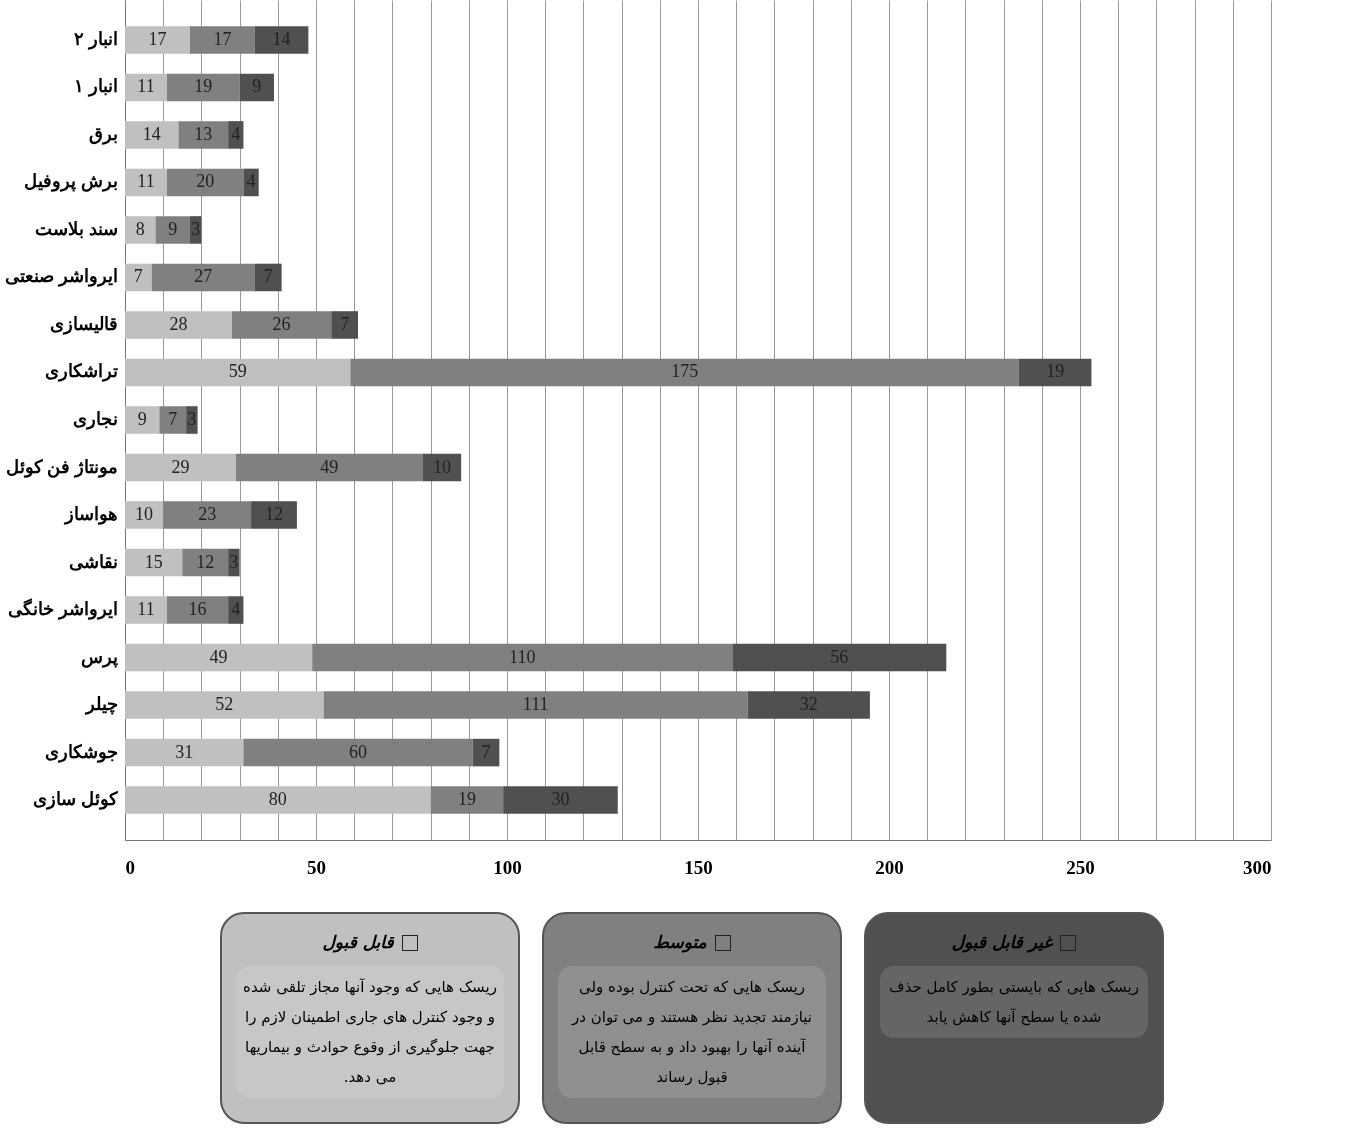 The width and height of the screenshot is (1358, 1128). What do you see at coordinates (698, 867) in the screenshot?
I see `x-tick-label: 150` at bounding box center [698, 867].